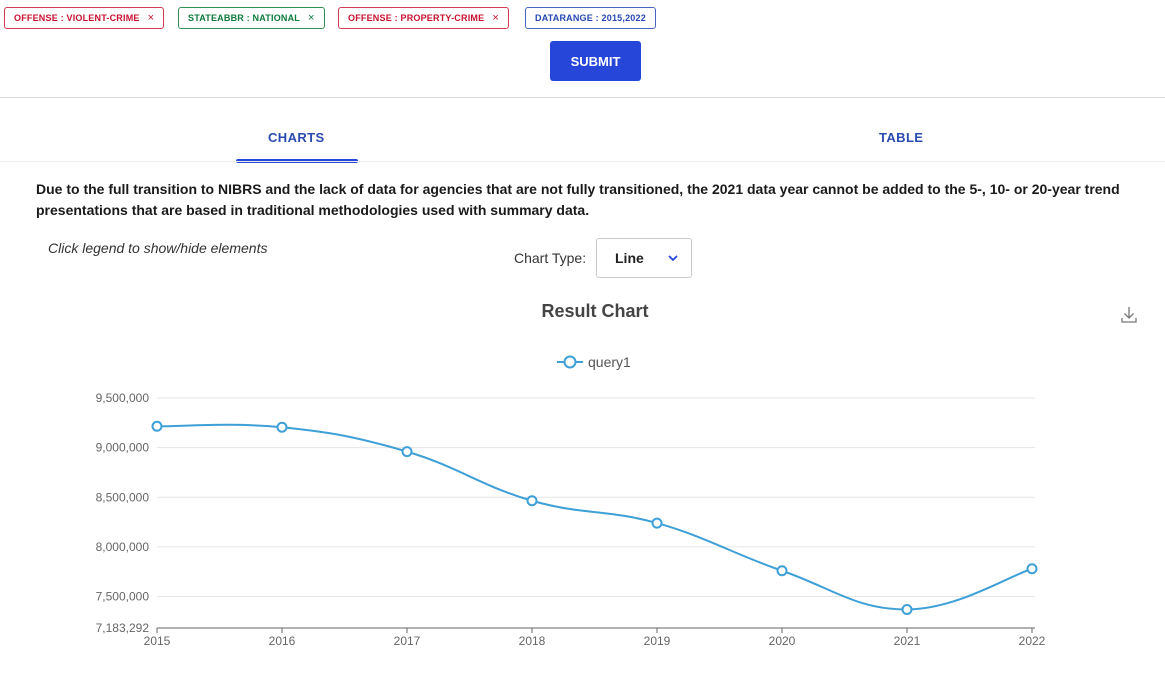 This screenshot has width=1165, height=685. What do you see at coordinates (296, 137) in the screenshot?
I see `tab-charts: CHARTS` at bounding box center [296, 137].